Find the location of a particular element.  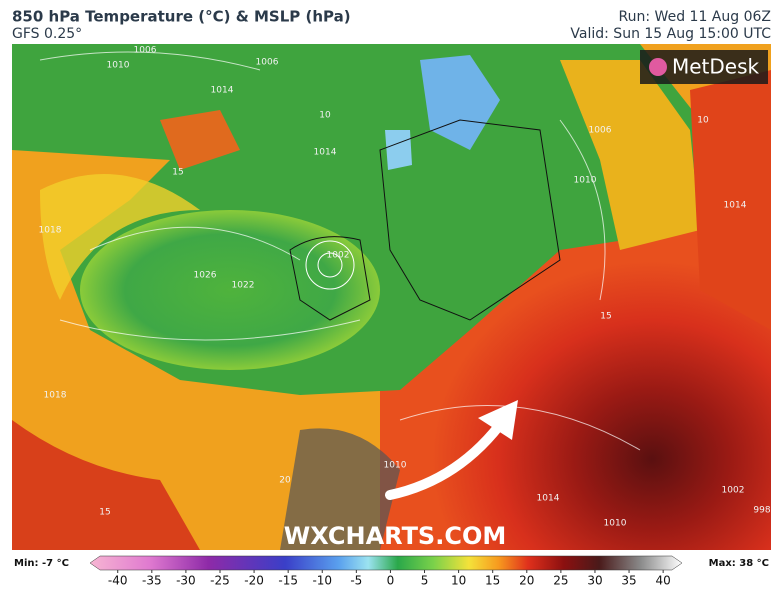

colorbar-tick-label: -30 is located at coordinates (186, 581).